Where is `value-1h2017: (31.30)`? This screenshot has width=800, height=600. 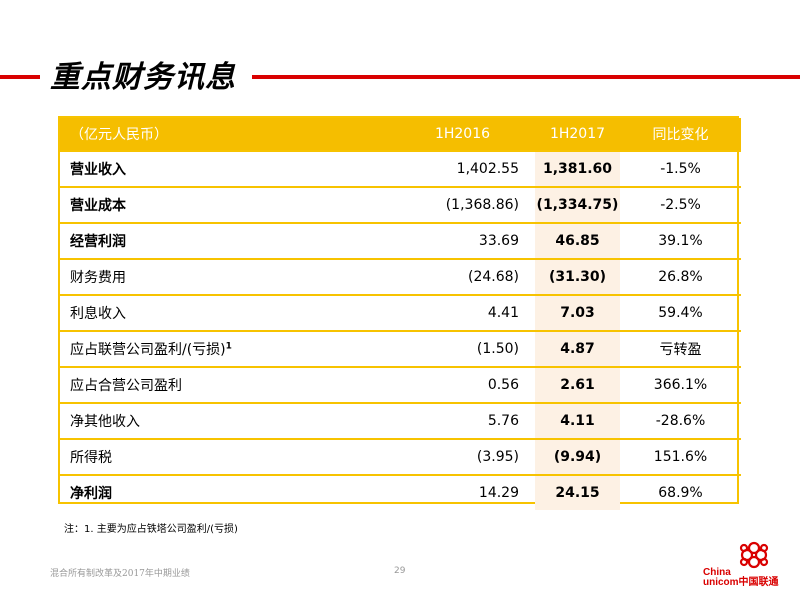
value-1h2017: (31.30) is located at coordinates (577, 276).